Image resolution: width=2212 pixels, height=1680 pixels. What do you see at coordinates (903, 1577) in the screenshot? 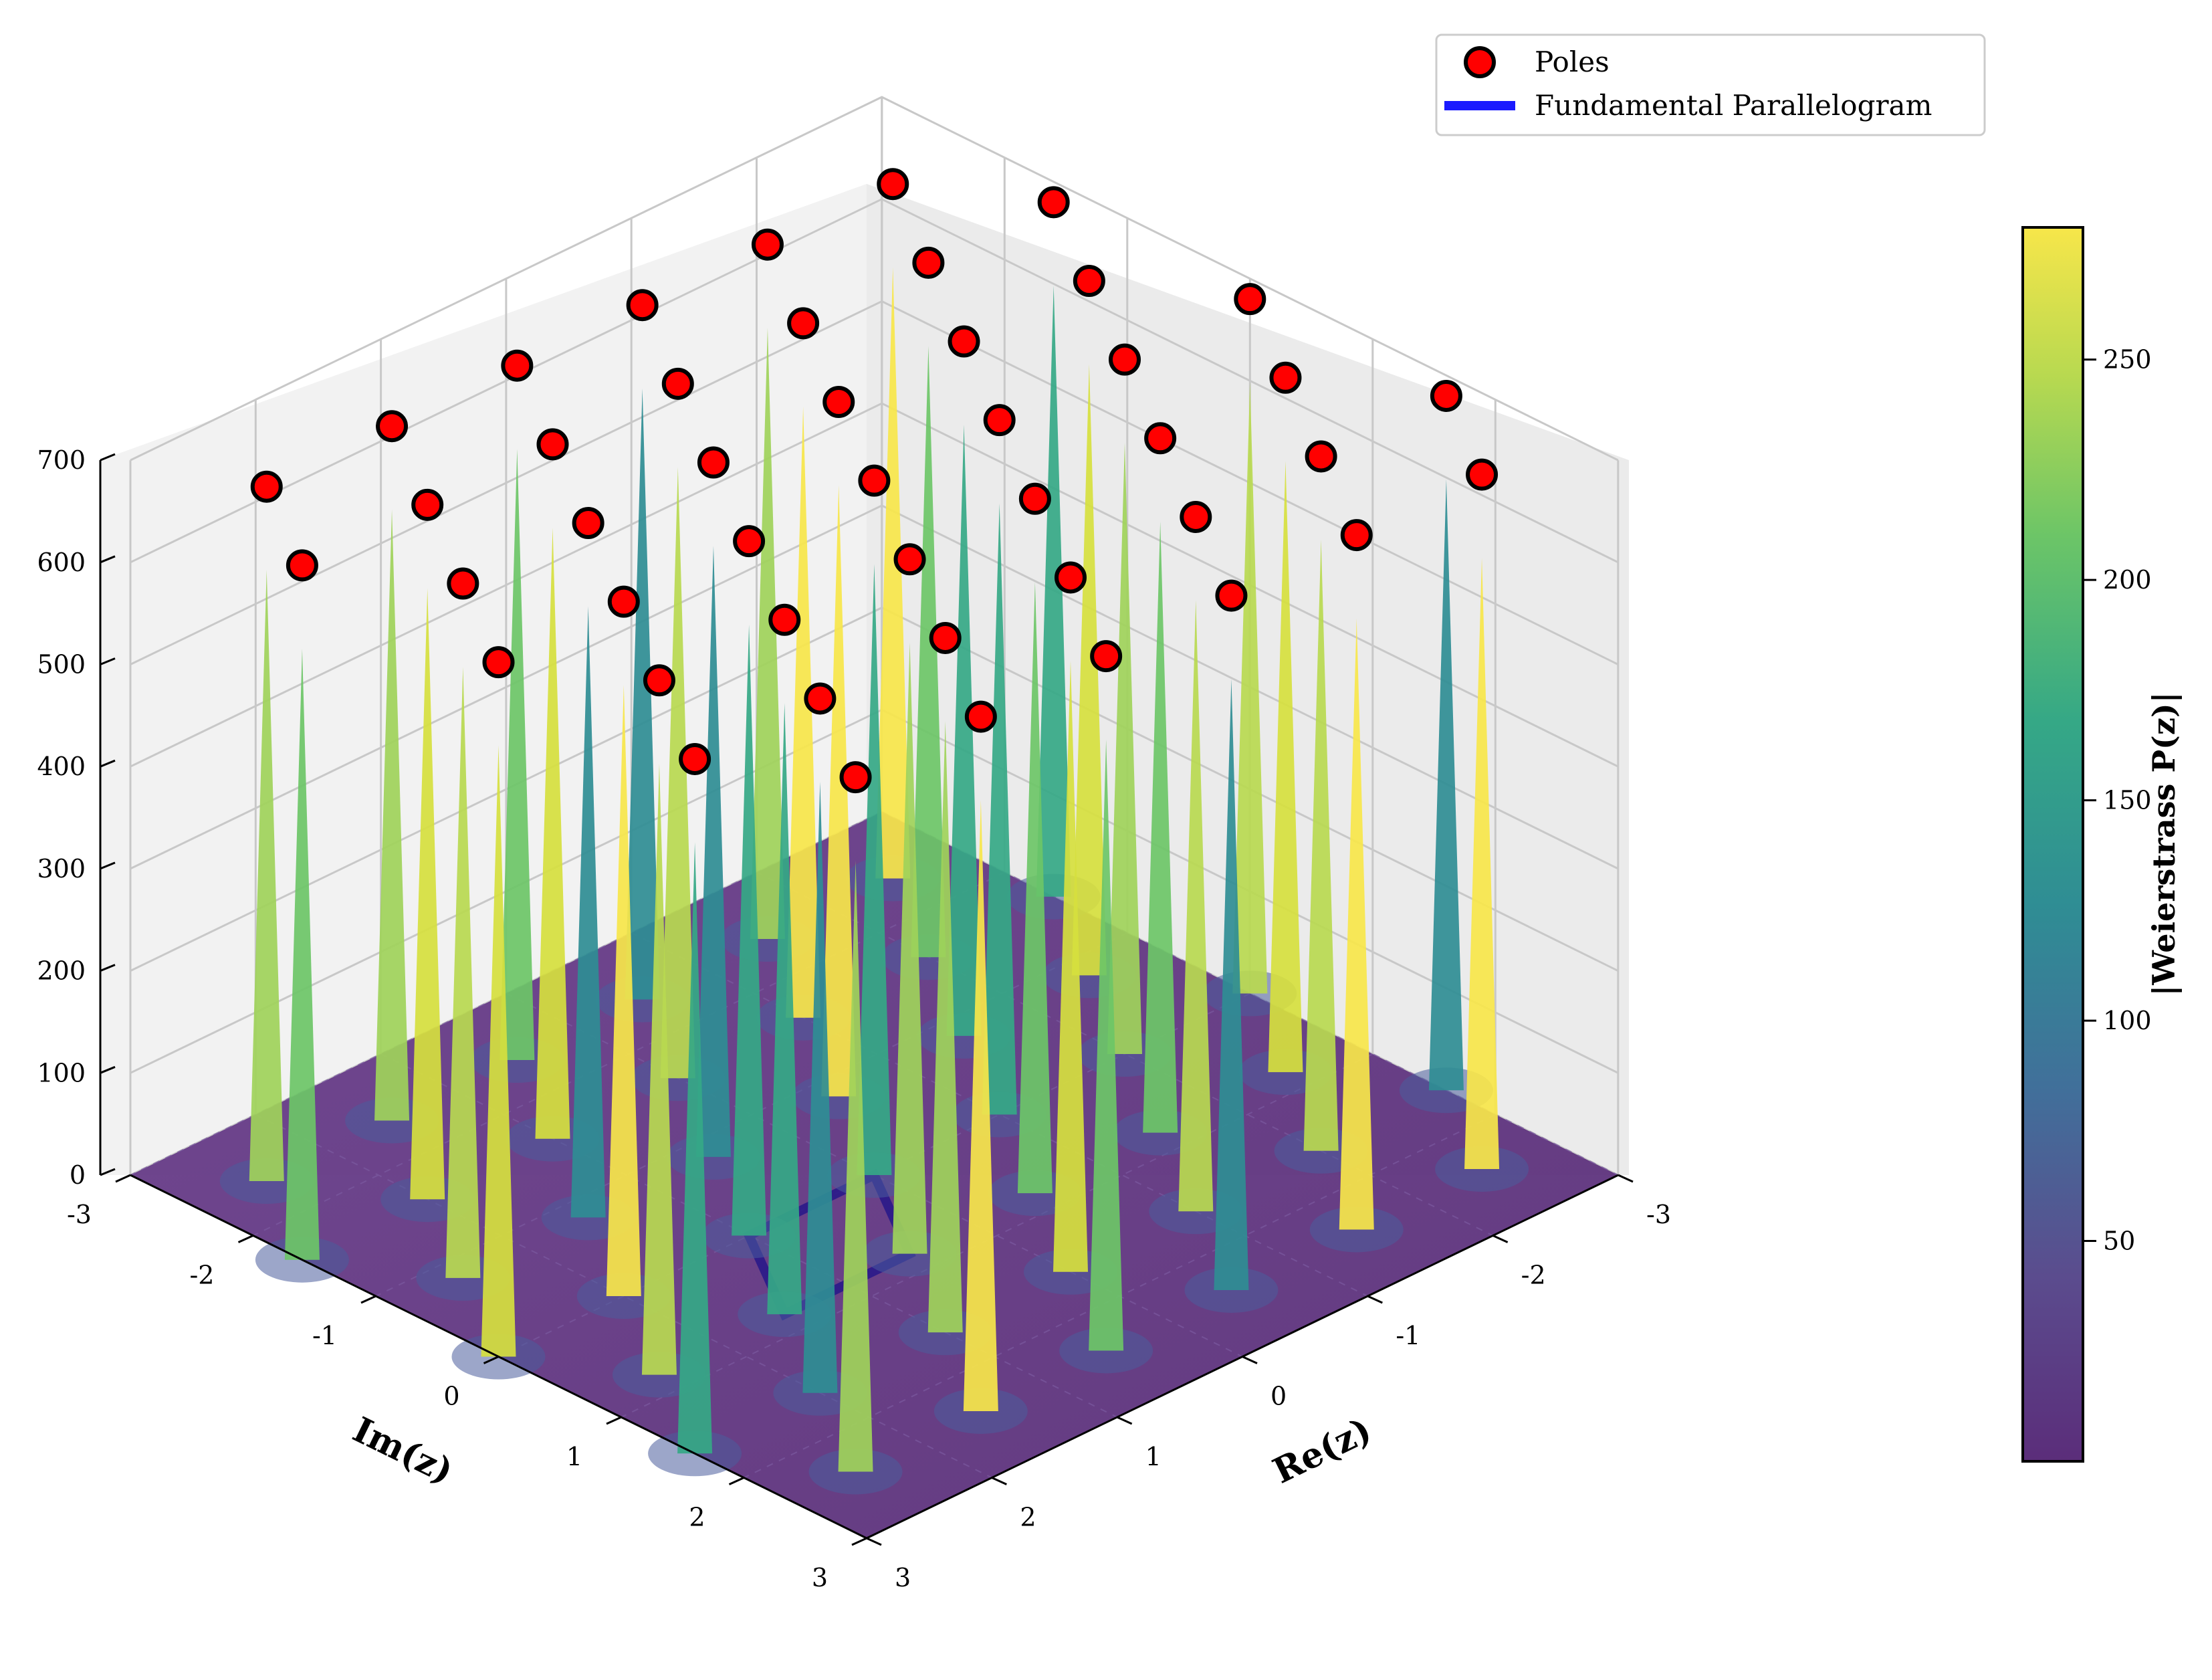
I see `re-tick-label: 3` at bounding box center [903, 1577].